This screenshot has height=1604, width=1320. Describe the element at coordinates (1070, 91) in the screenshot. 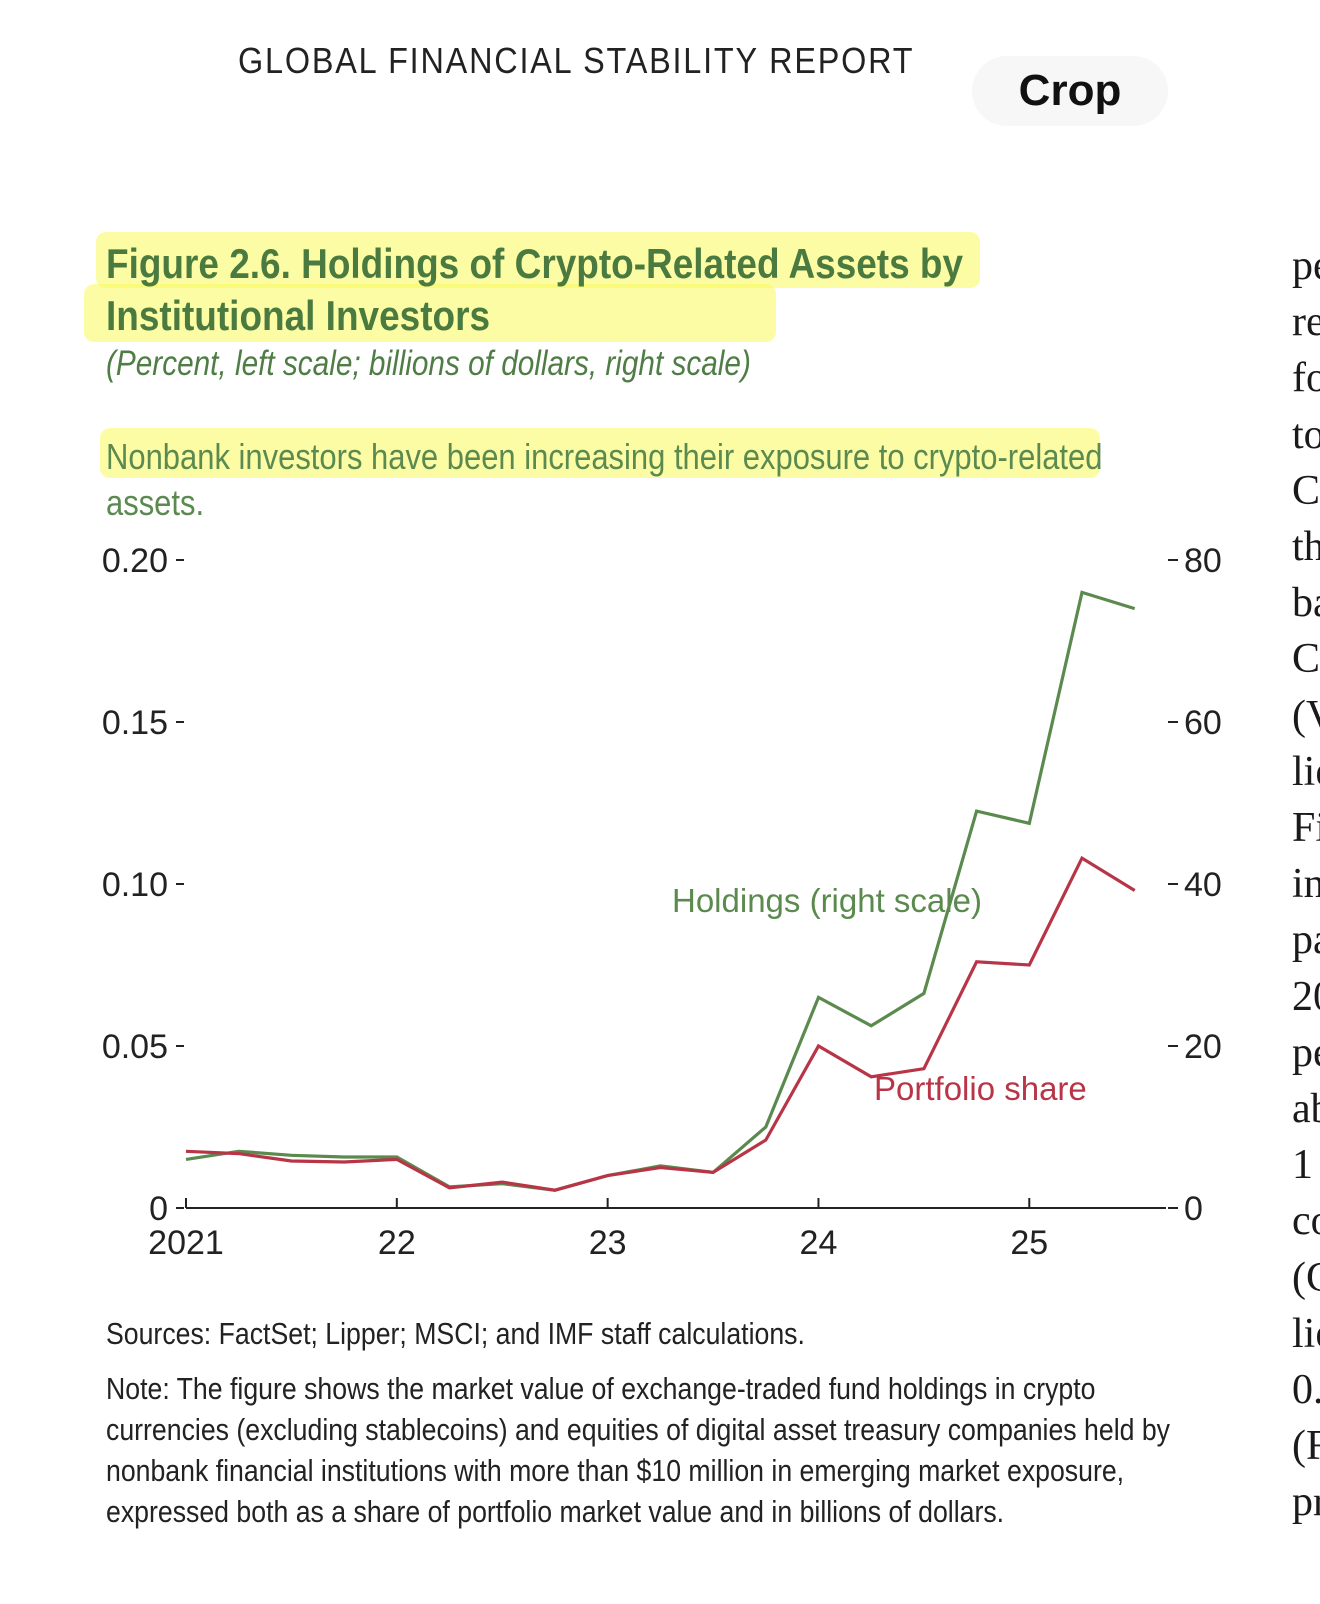

I see `crop-button: Crop` at that location.